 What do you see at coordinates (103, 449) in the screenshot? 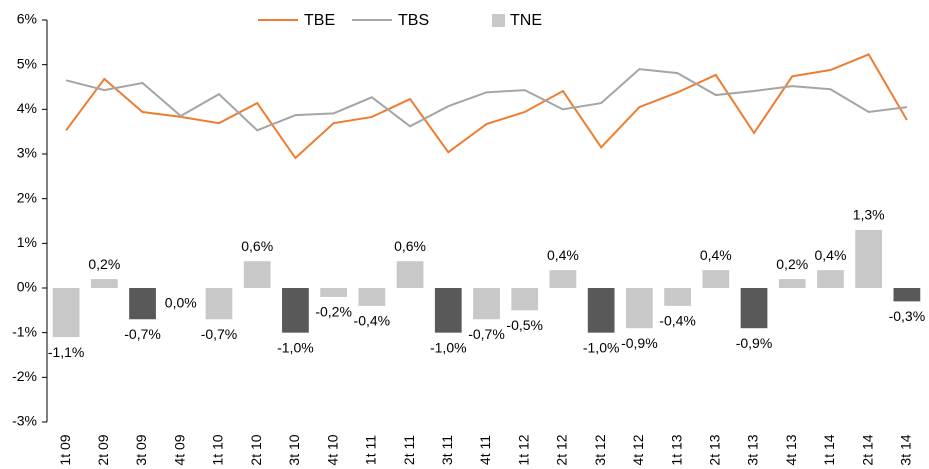
I see `x-tick-label: 2t 09` at bounding box center [103, 449].